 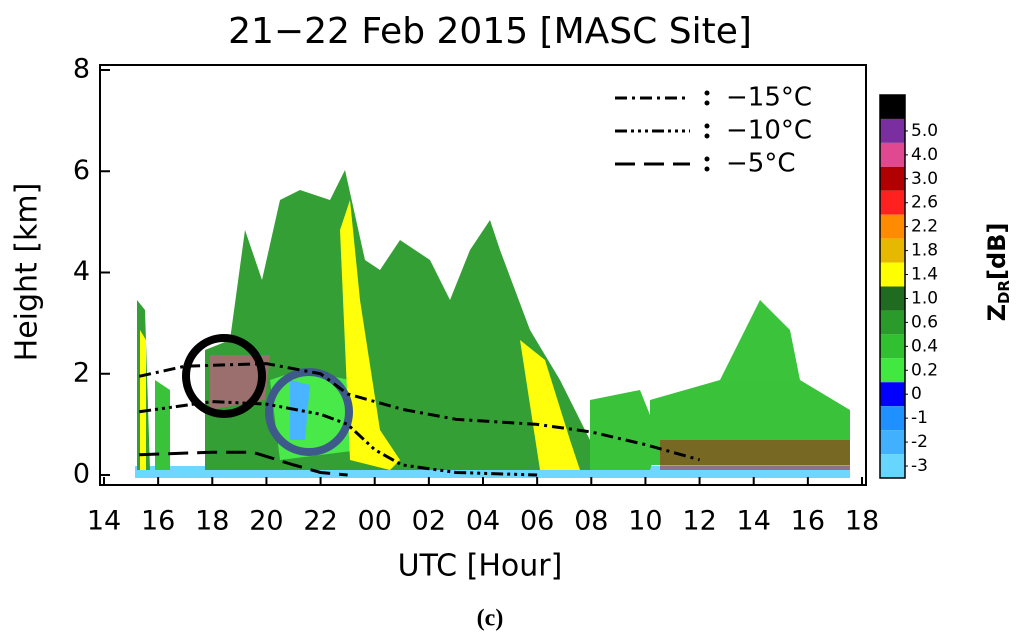 I want to click on legend-label: −5°C, so click(x=760, y=164).